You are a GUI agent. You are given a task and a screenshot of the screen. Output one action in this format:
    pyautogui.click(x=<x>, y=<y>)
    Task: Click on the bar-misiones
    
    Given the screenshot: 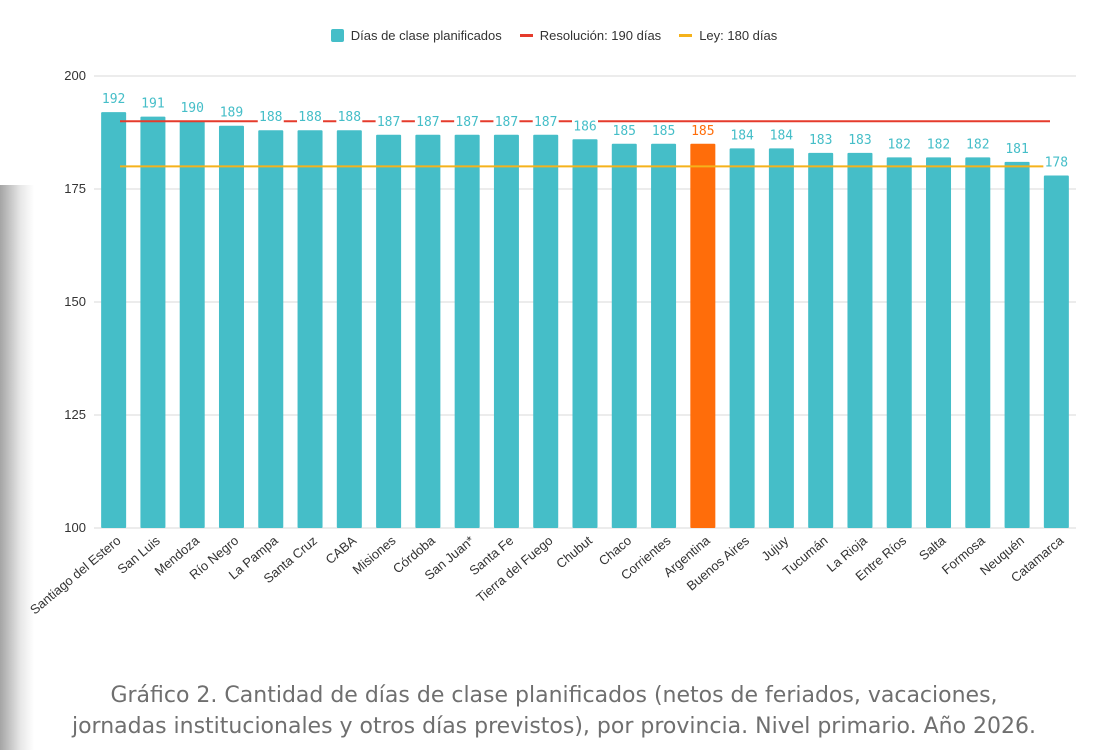 What is the action you would take?
    pyautogui.click(x=389, y=331)
    